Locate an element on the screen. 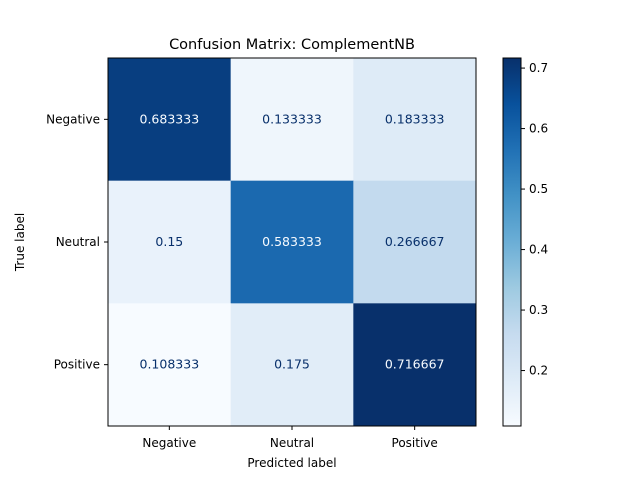 This screenshot has height=480, width=640. colorbar-tick-label-2: 0.4 is located at coordinates (538, 250).